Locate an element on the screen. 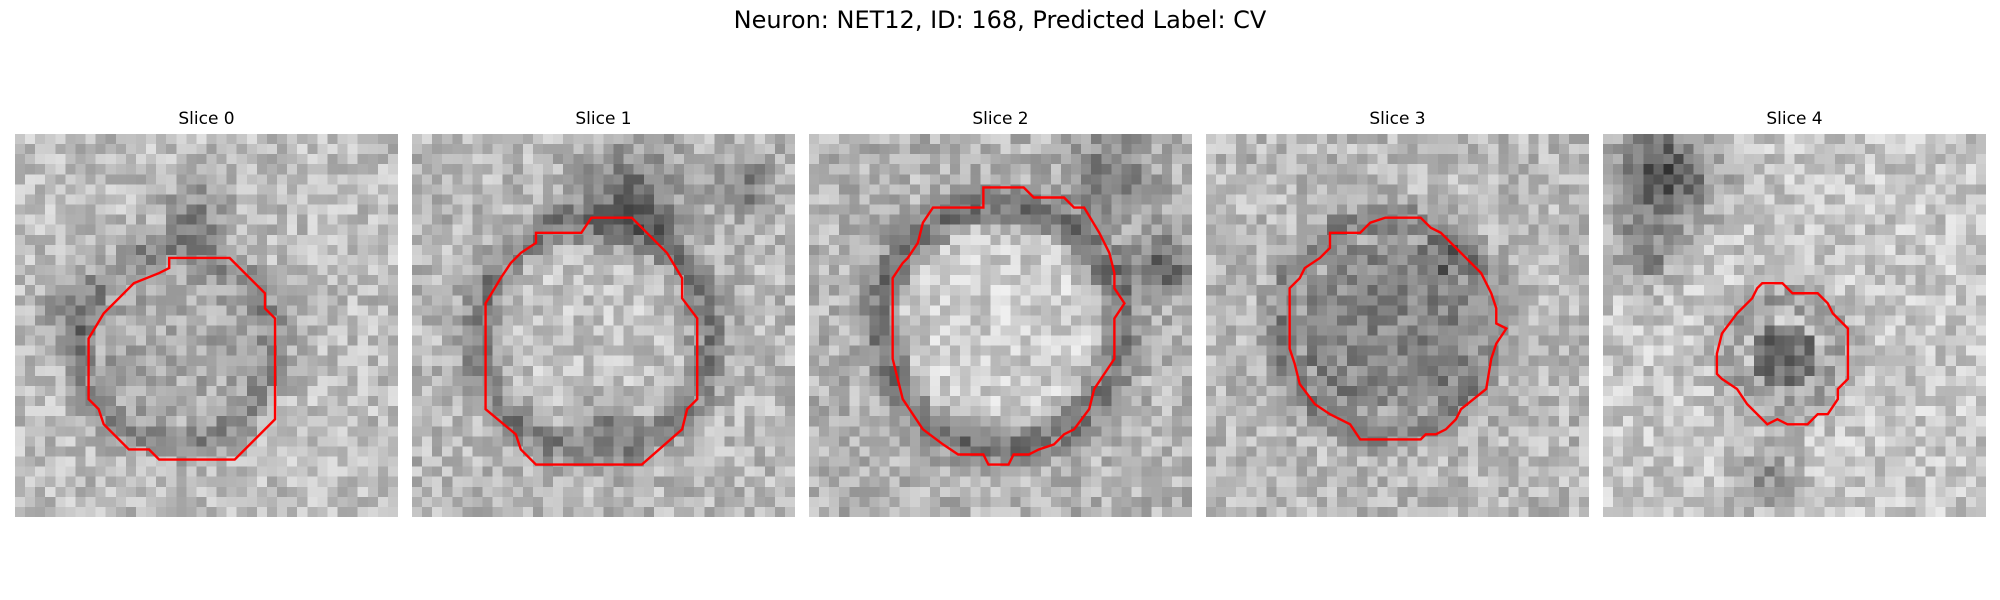 This screenshot has height=600, width=2000. slice-panel-3: Slice 3 is located at coordinates (1397, 313).